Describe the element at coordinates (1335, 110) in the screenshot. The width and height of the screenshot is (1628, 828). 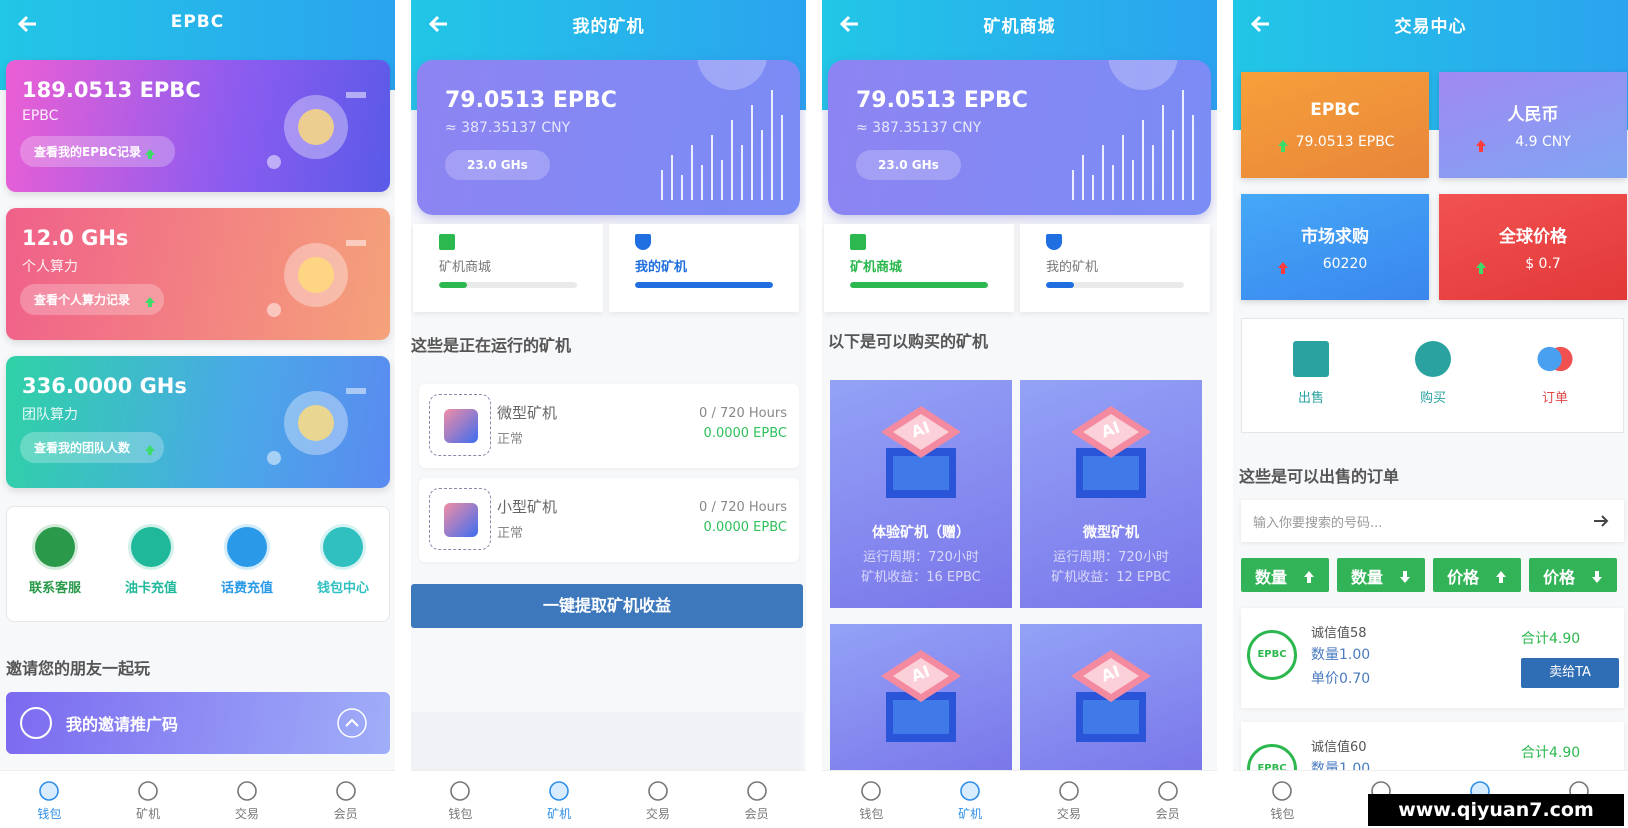
I see `tile-name: EPBC` at that location.